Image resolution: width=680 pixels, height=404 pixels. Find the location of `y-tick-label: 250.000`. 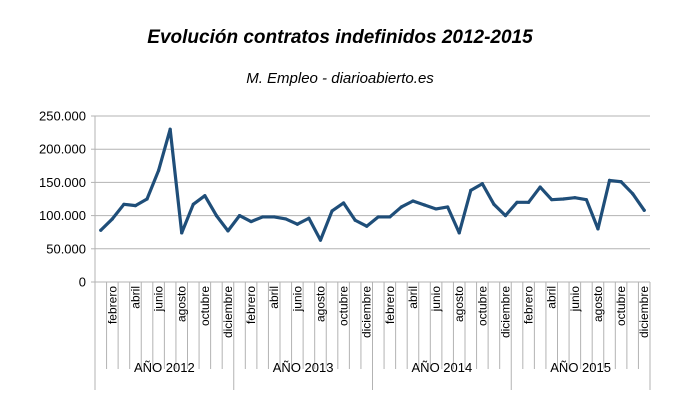

y-tick-label: 250.000 is located at coordinates (62, 116).